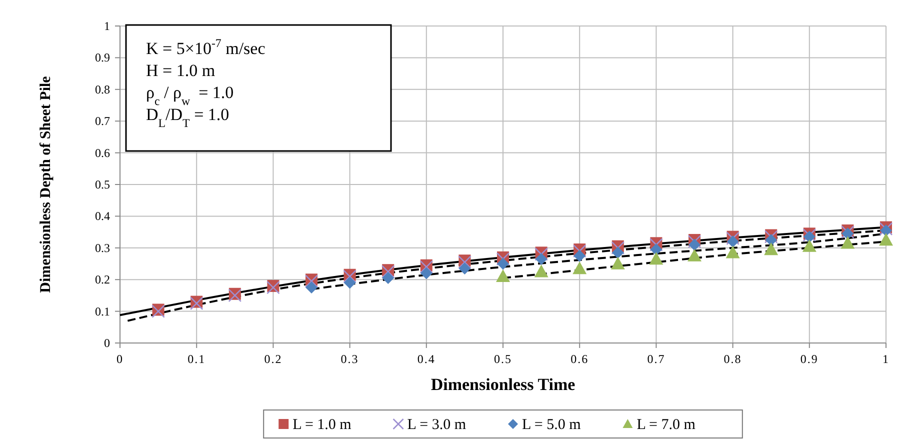 This screenshot has height=444, width=904. Describe the element at coordinates (552, 425) in the screenshot. I see `legend-label: L = 5.0 m` at that location.